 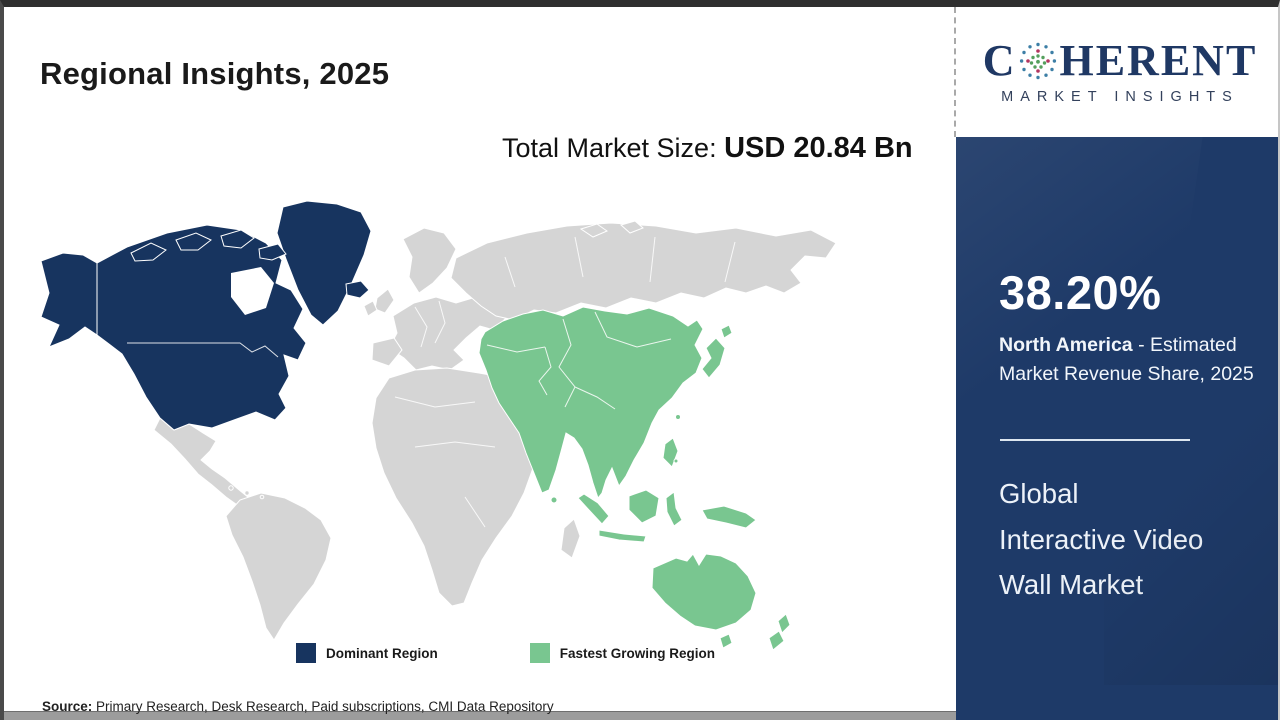 I want to click on logo-letters-rest: HERENT, so click(x=1158, y=60).